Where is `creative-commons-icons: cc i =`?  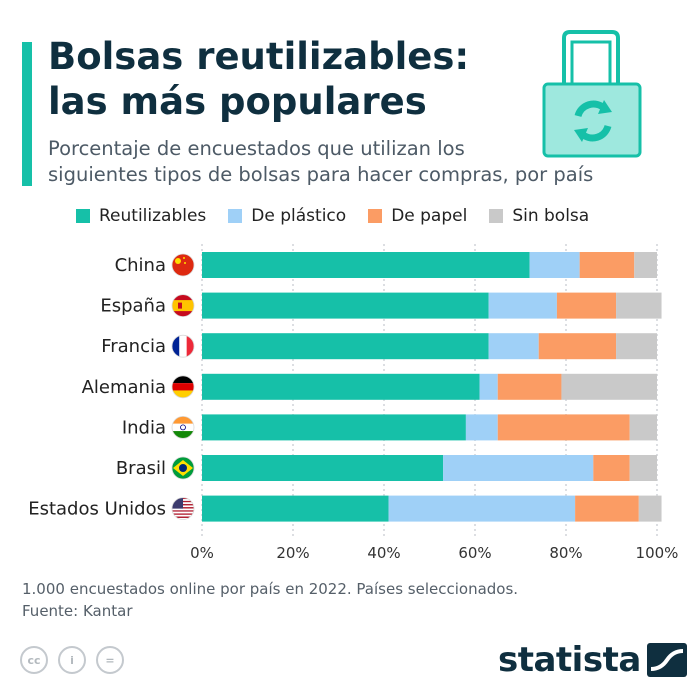 creative-commons-icons: cc i = is located at coordinates (77, 660).